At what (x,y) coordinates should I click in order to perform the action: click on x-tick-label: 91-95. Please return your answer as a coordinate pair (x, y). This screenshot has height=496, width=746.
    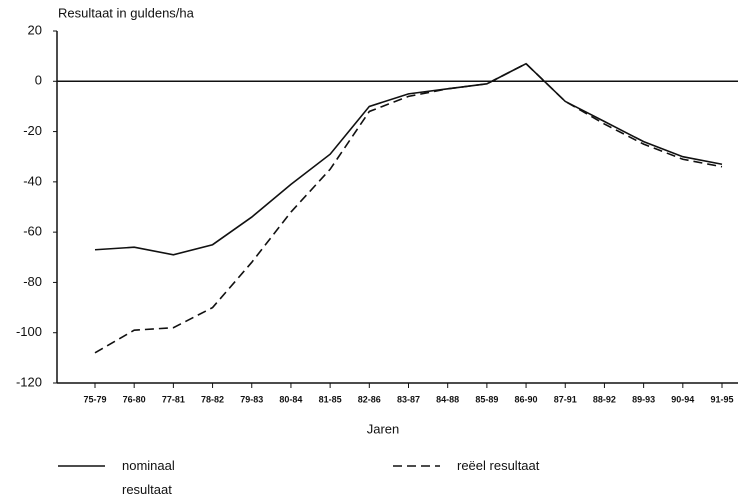
    Looking at the image, I should click on (721, 399).